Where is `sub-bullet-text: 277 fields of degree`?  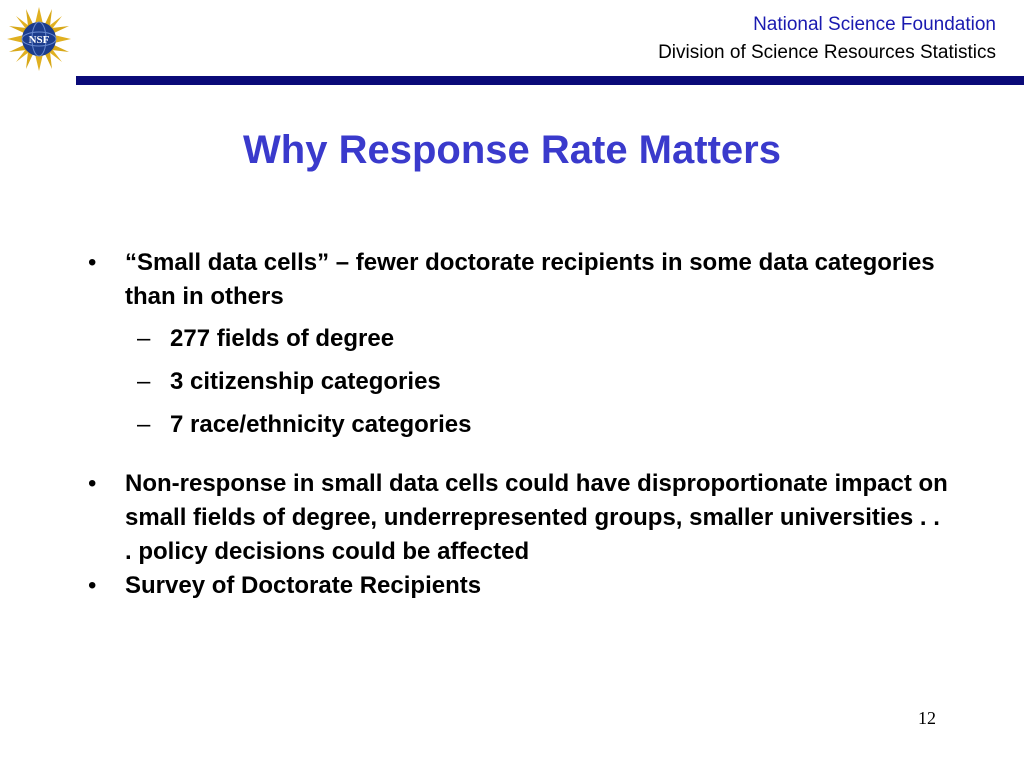
sub-bullet-text: 277 fields of degree is located at coordinates (282, 338).